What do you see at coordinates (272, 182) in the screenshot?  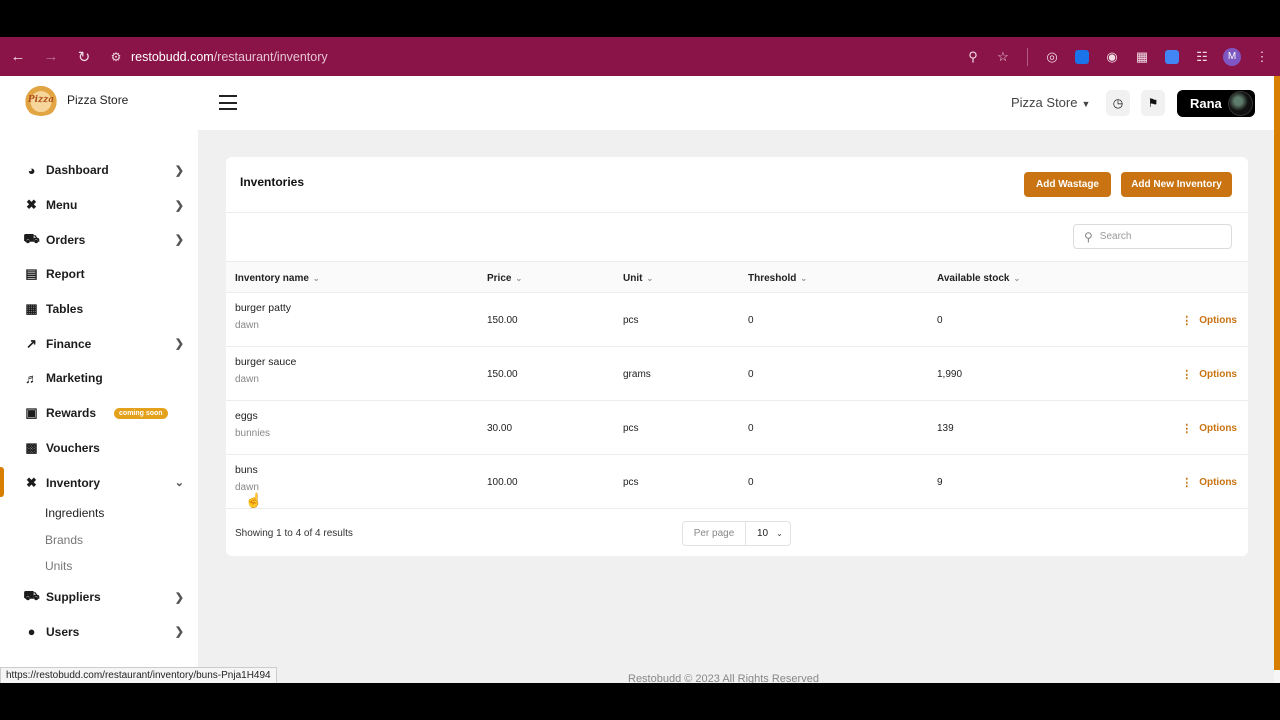 I see `page-title: Inventories` at bounding box center [272, 182].